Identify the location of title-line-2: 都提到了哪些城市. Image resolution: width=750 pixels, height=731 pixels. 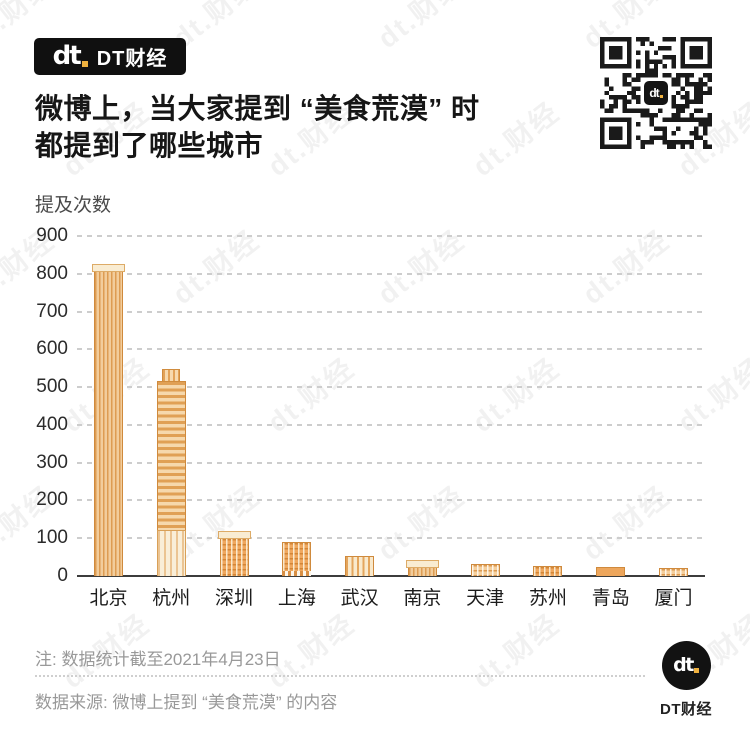
(149, 145).